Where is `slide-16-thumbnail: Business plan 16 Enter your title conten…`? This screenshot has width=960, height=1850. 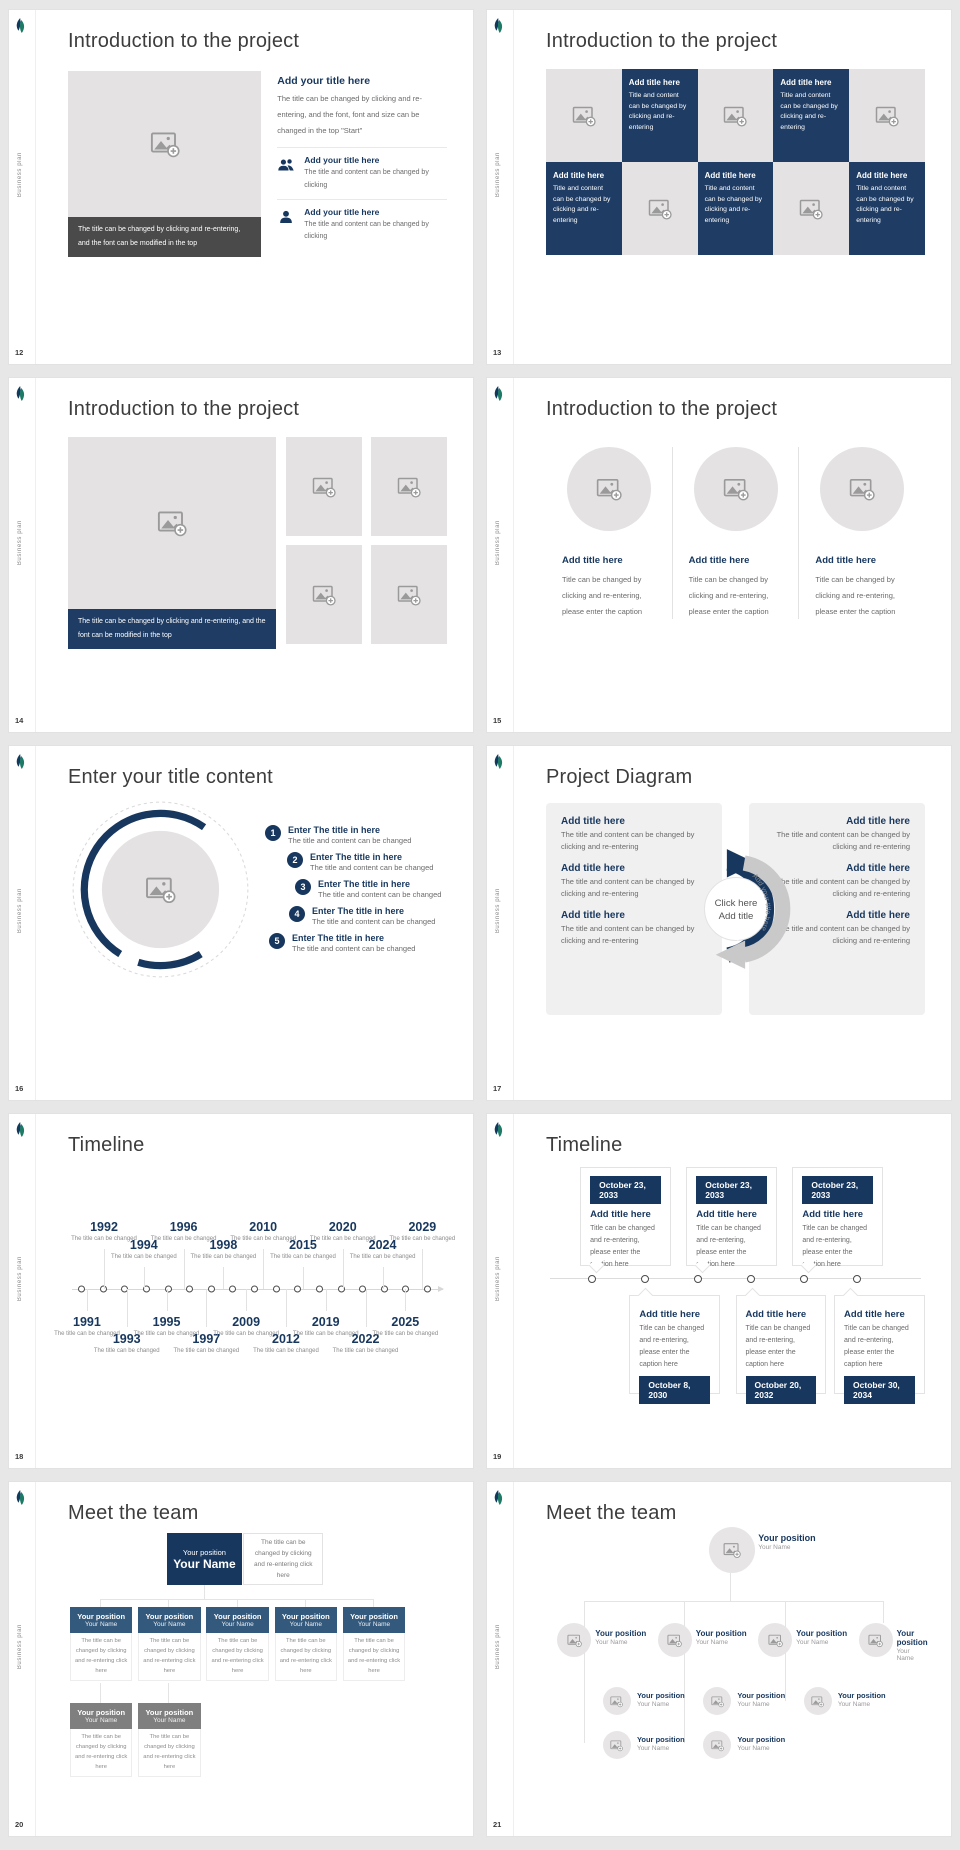 slide-16-thumbnail: Business plan 16 Enter your title conten… is located at coordinates (241, 923).